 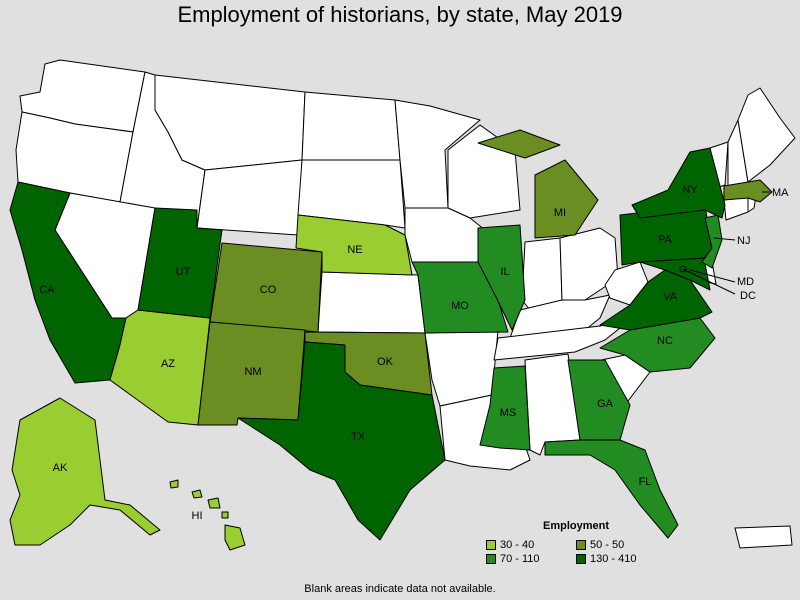 I want to click on state-AK, so click(x=85, y=471).